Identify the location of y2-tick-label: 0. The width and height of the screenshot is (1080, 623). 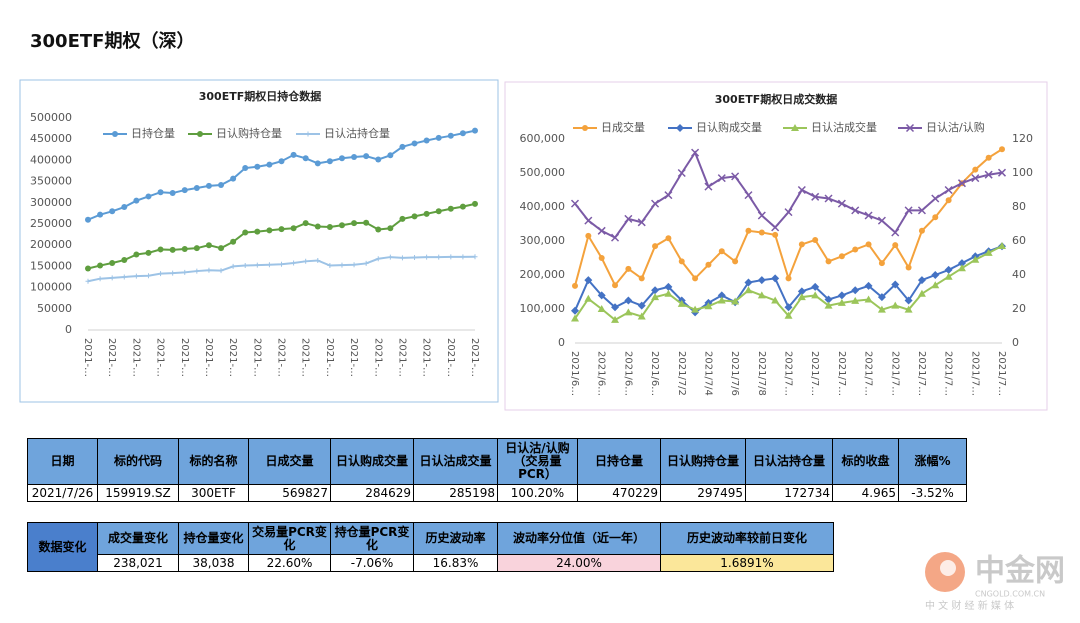
(1015, 342).